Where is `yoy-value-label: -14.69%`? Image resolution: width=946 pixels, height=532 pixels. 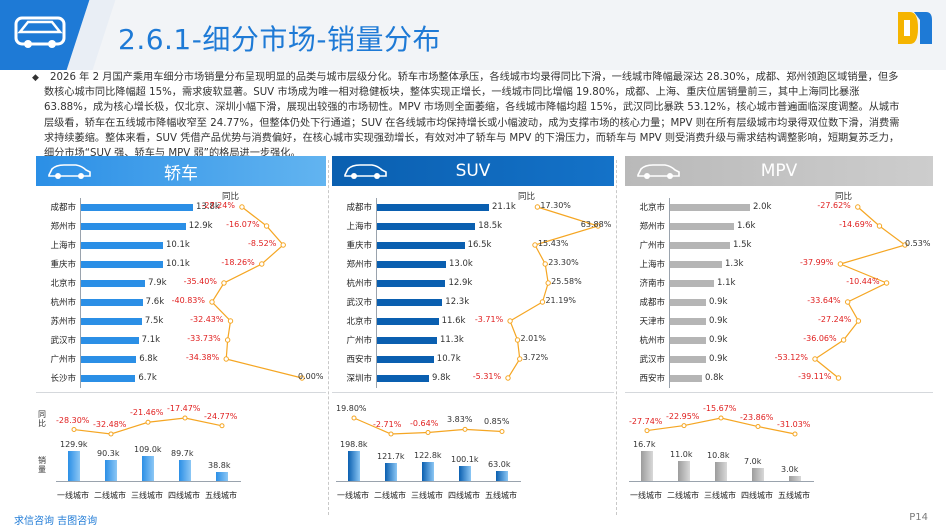 yoy-value-label: -14.69% is located at coordinates (856, 224).